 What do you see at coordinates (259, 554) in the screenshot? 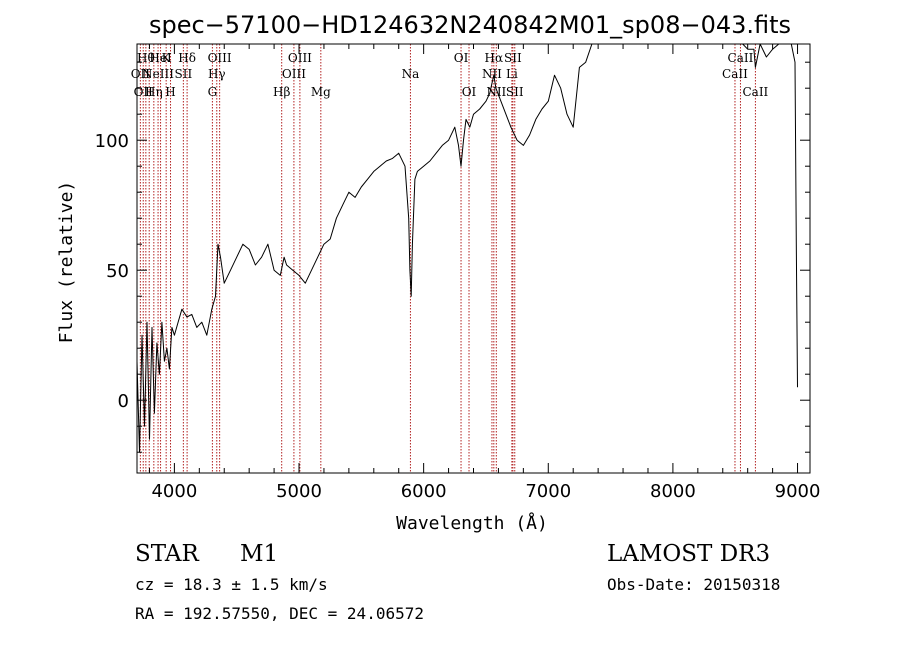
I see `object-subclass: M1` at bounding box center [259, 554].